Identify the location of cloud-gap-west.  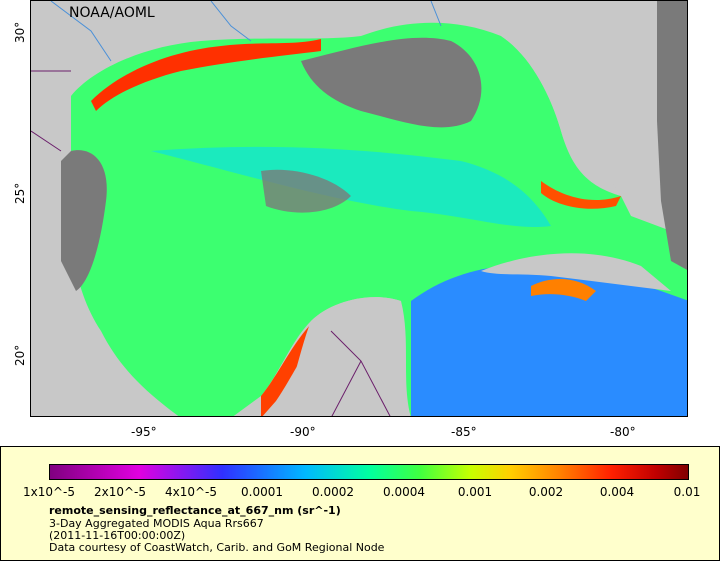
(84, 220).